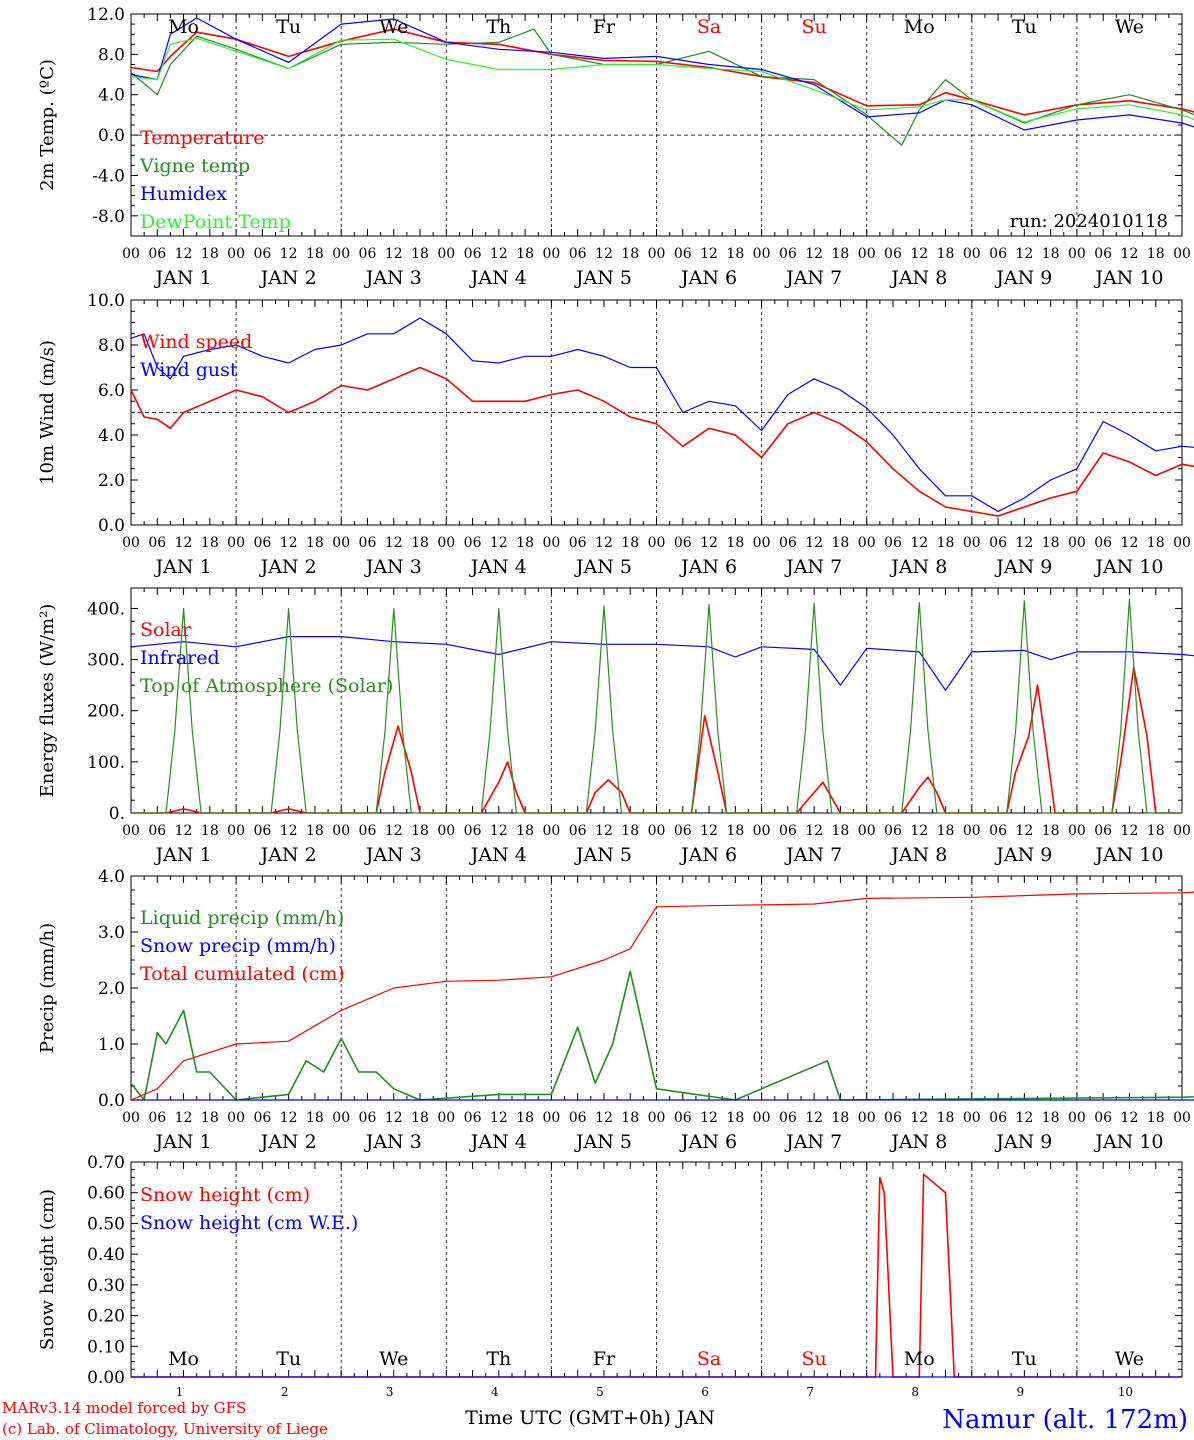 Image resolution: width=1194 pixels, height=1440 pixels. Describe the element at coordinates (709, 27) in the screenshot. I see `day-name: Sa` at that location.